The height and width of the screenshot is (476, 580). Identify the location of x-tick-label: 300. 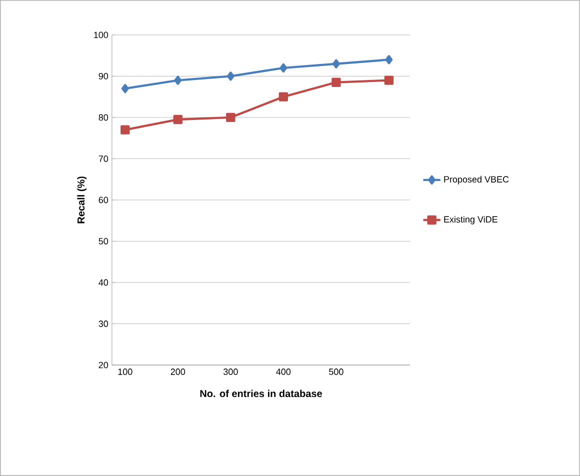
(230, 371).